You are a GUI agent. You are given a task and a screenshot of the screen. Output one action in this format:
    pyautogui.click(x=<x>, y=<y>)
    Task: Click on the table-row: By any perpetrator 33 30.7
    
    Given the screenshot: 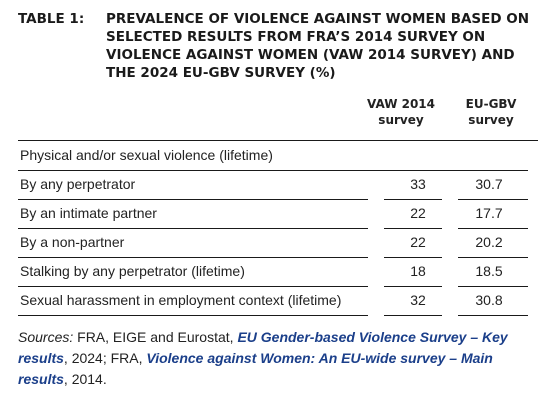 What is the action you would take?
    pyautogui.click(x=278, y=185)
    